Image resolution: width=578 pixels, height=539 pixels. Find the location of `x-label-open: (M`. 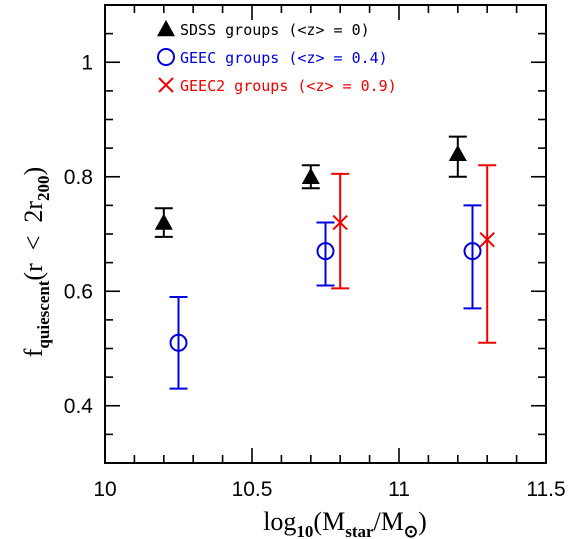

x-label-open: (M is located at coordinates (329, 521).